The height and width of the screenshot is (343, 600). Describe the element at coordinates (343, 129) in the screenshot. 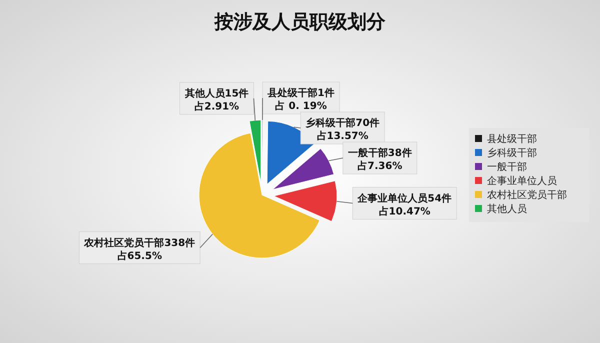

I see `data-label: 乡科级干部70件占13.57%` at that location.